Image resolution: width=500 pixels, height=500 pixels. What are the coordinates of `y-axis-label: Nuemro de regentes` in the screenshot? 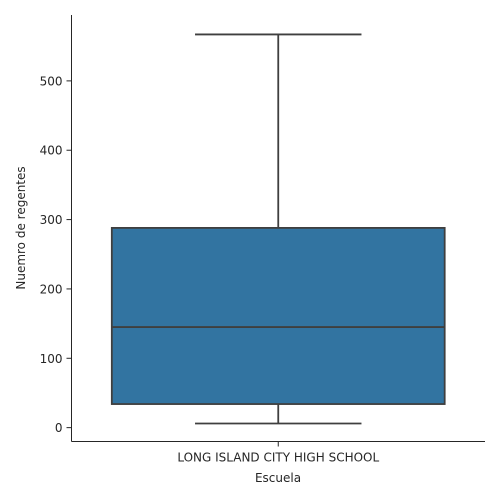 It's located at (21, 227).